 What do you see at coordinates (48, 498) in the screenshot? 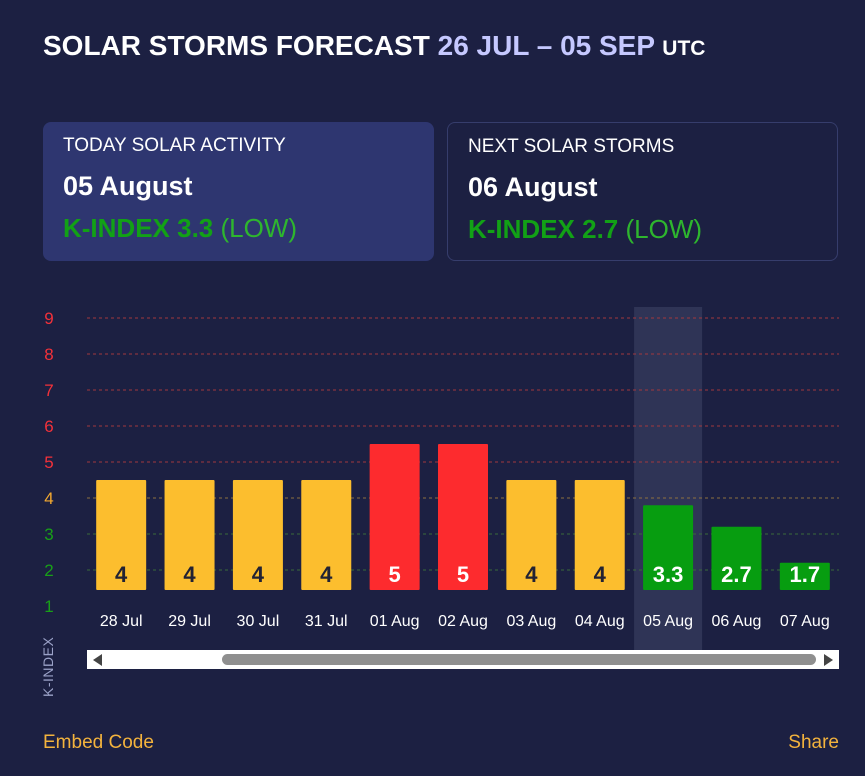
I see `y-tick-label: 4` at bounding box center [48, 498].